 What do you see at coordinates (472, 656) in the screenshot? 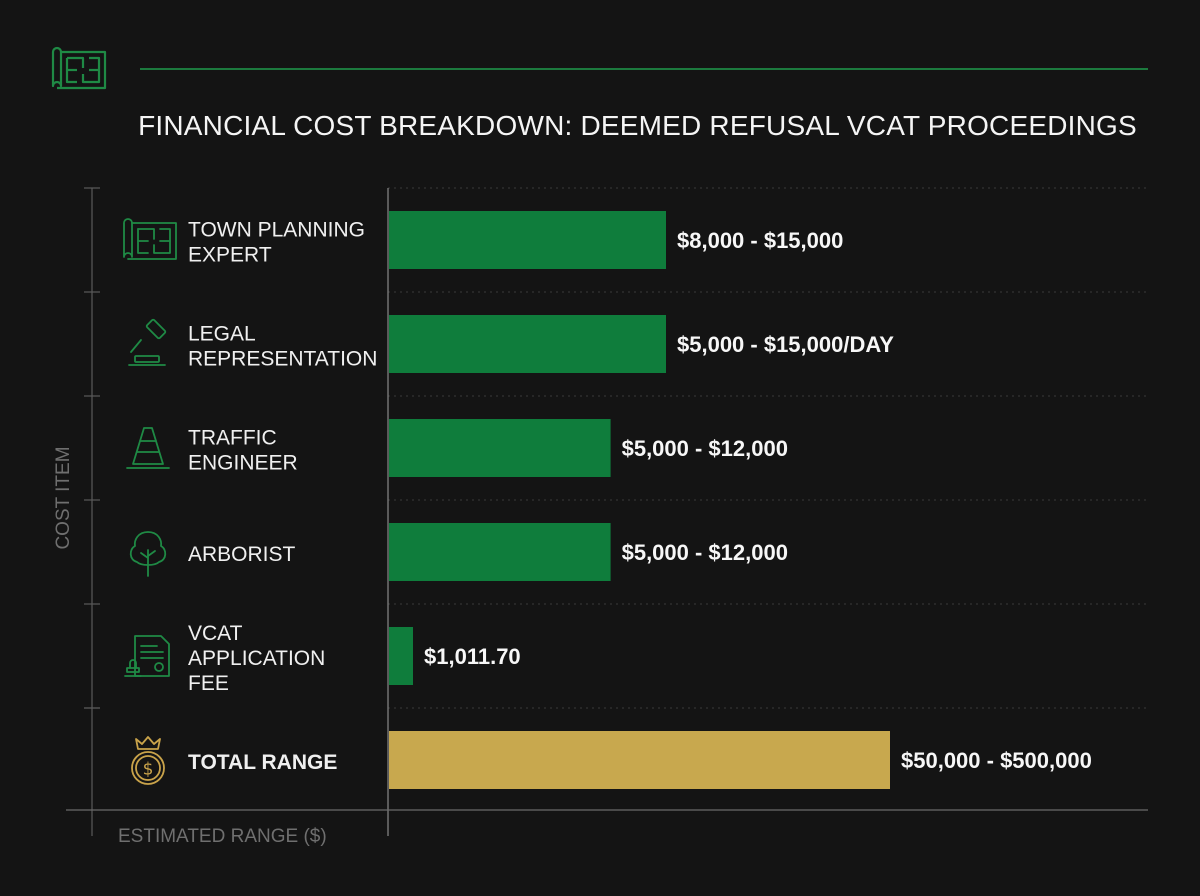
I see `value-label: $1,011.70` at bounding box center [472, 656].